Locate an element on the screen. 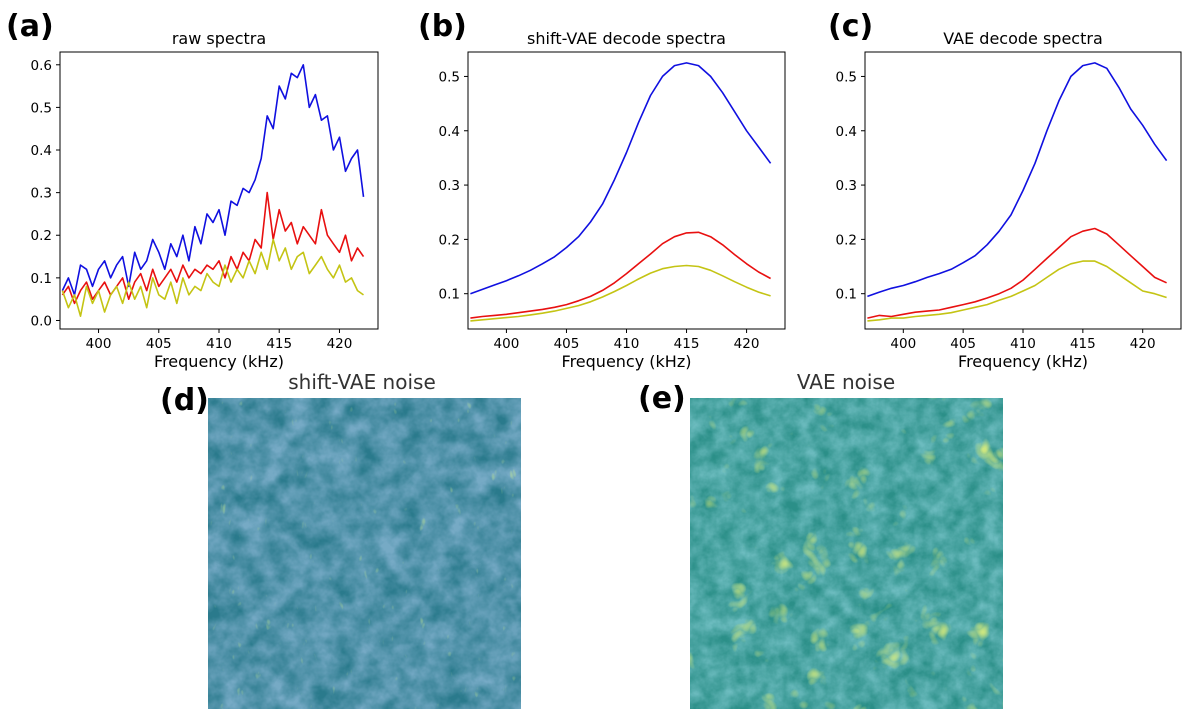  panel-letter-b: (b) is located at coordinates (442, 26).